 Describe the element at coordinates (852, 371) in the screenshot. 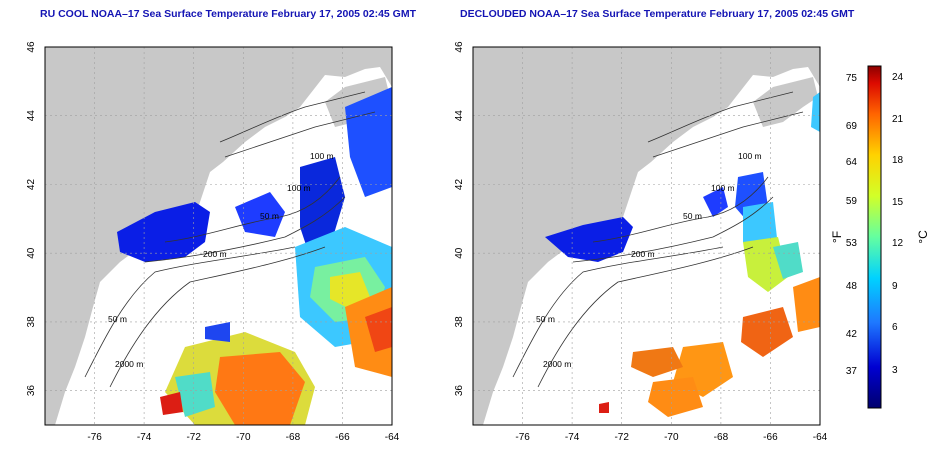

I see `f-tick: 37` at that location.